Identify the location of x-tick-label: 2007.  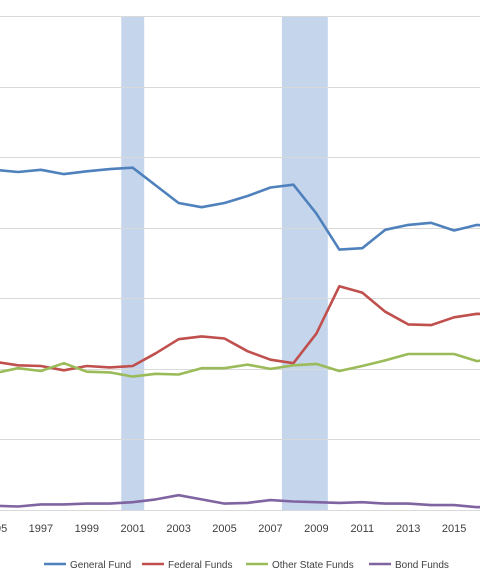
(270, 529).